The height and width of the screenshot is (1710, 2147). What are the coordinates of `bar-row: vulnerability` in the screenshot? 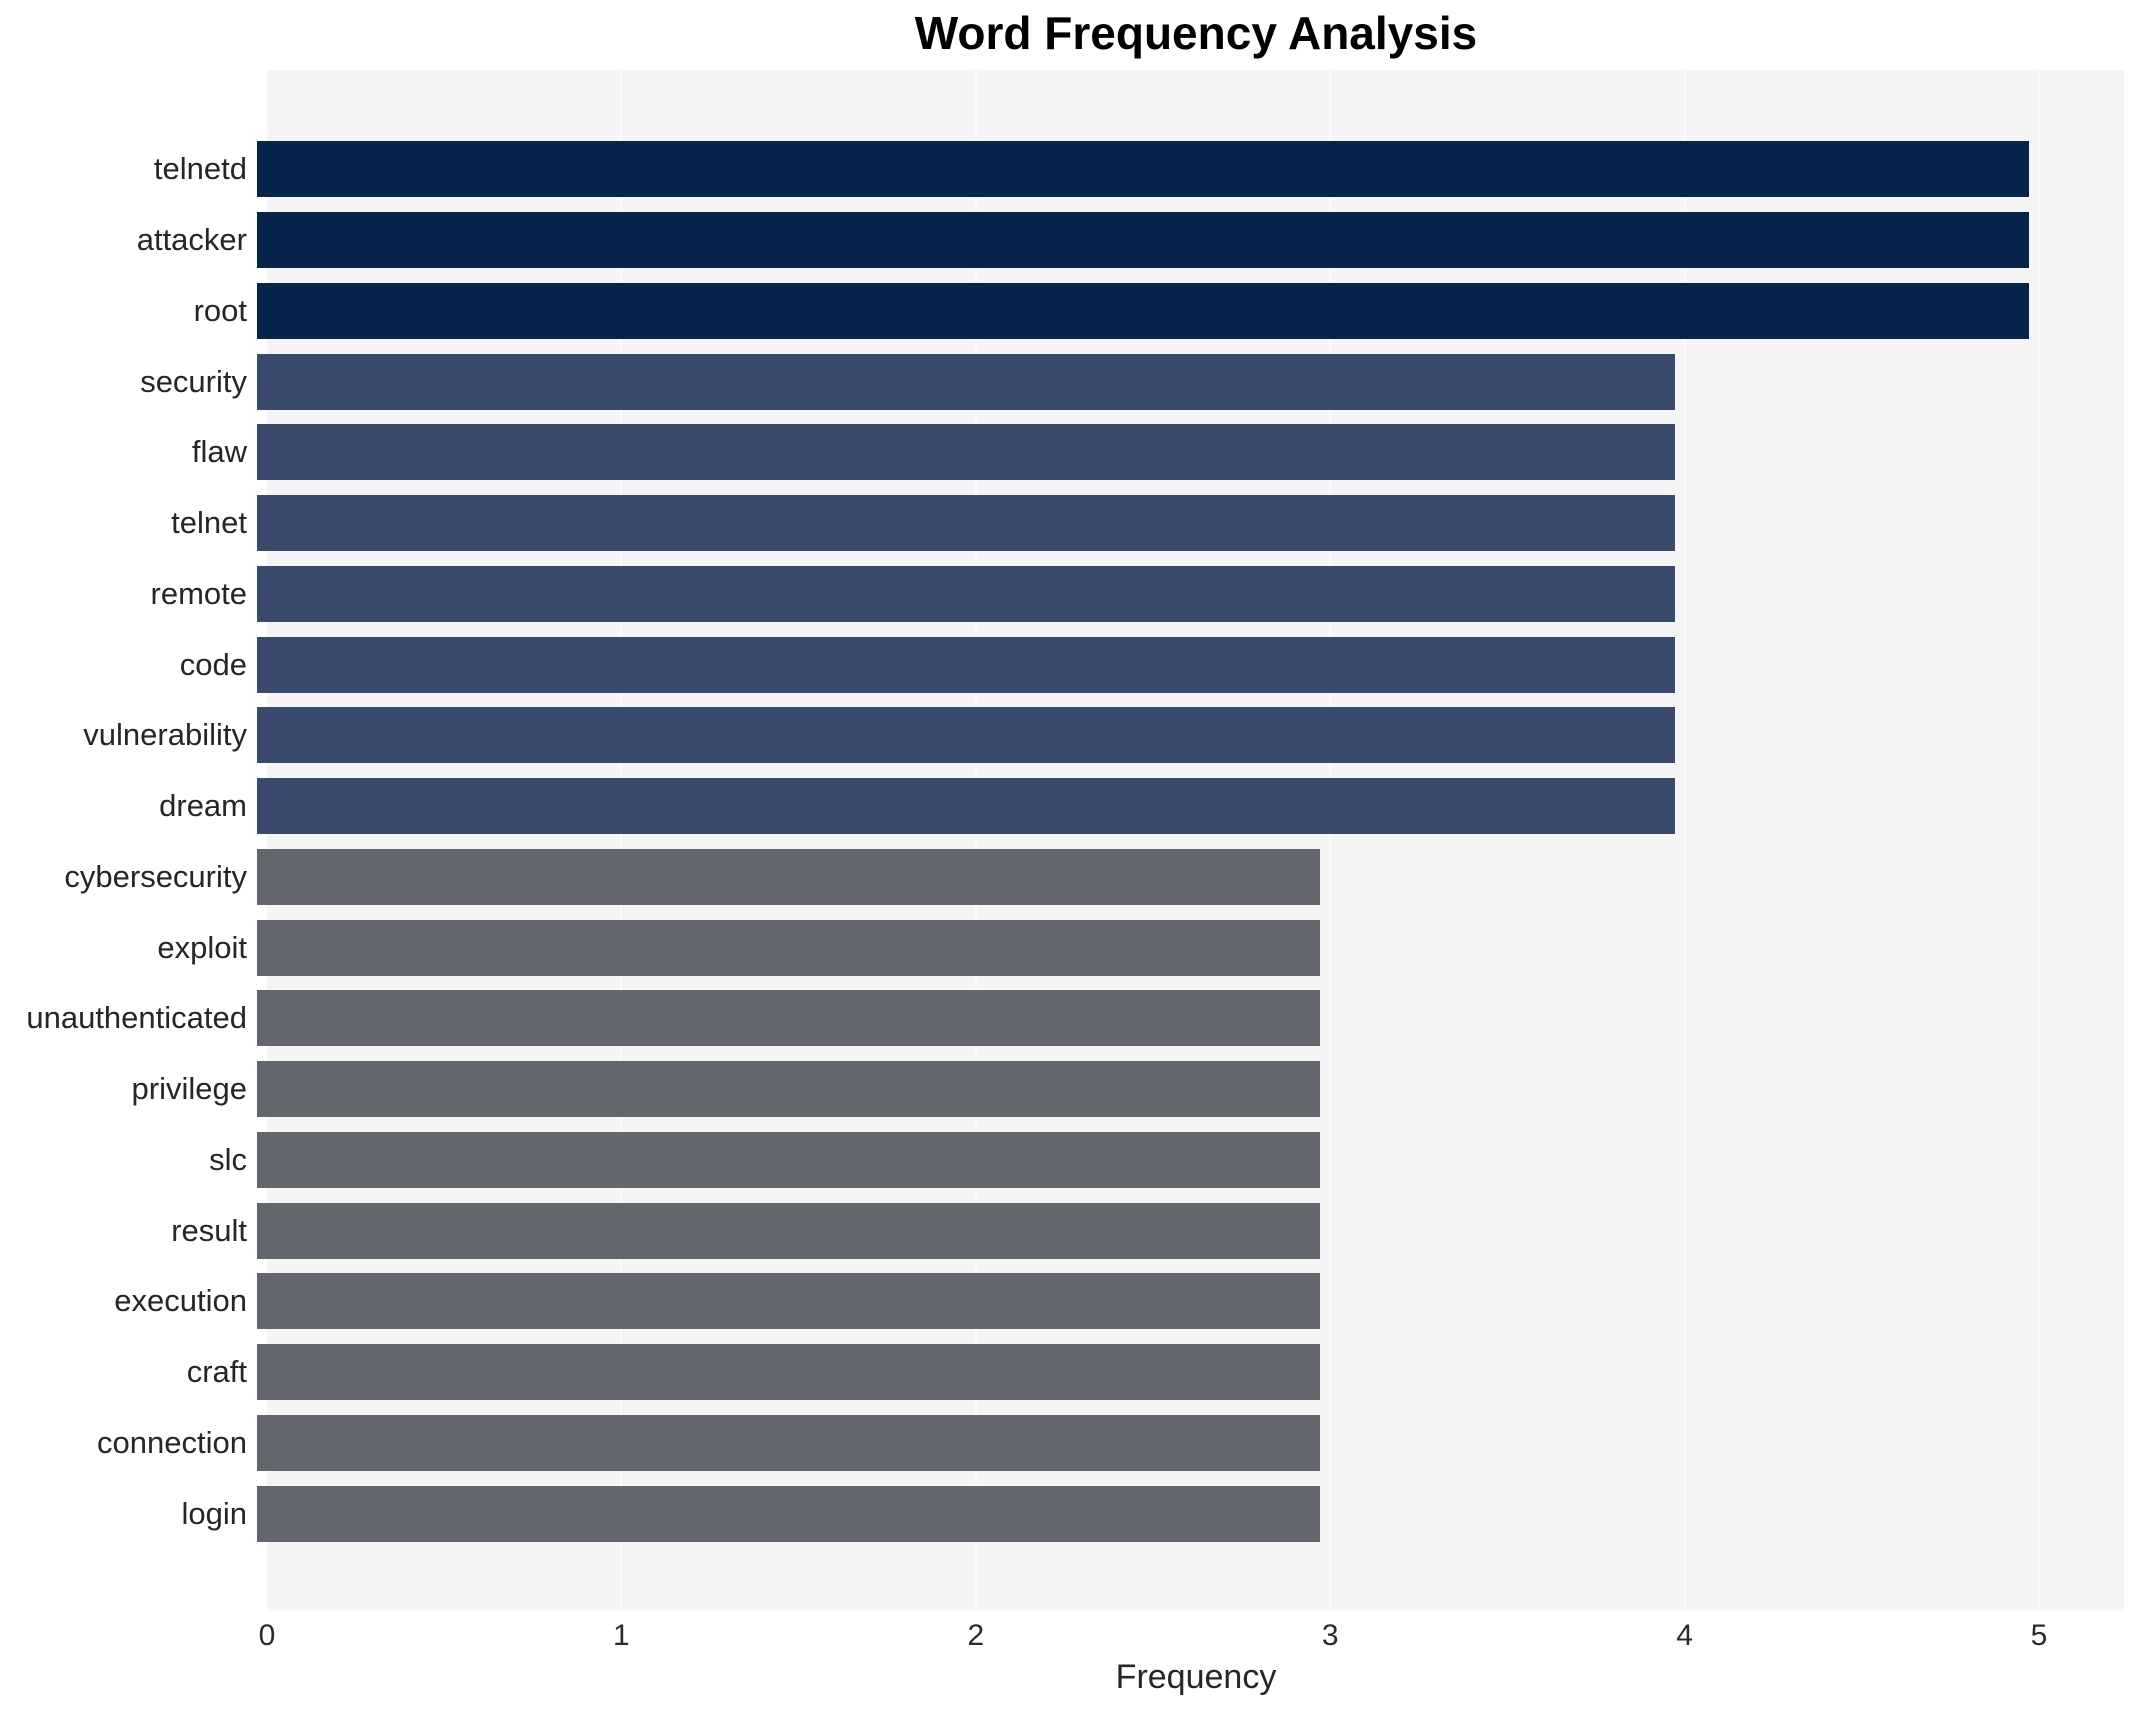 It's located at (1073, 735).